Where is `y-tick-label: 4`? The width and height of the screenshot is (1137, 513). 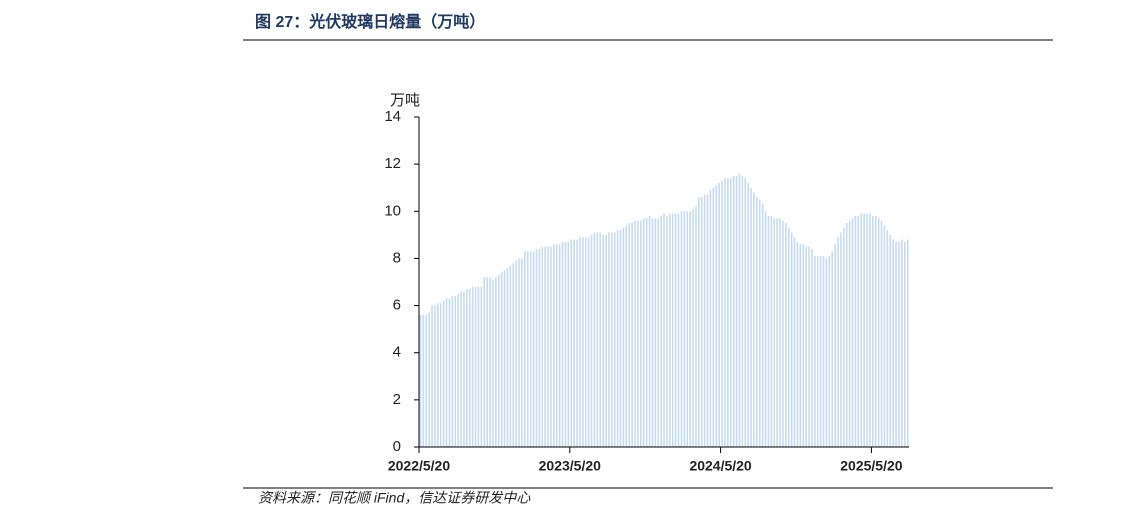
y-tick-label: 4 is located at coordinates (397, 352).